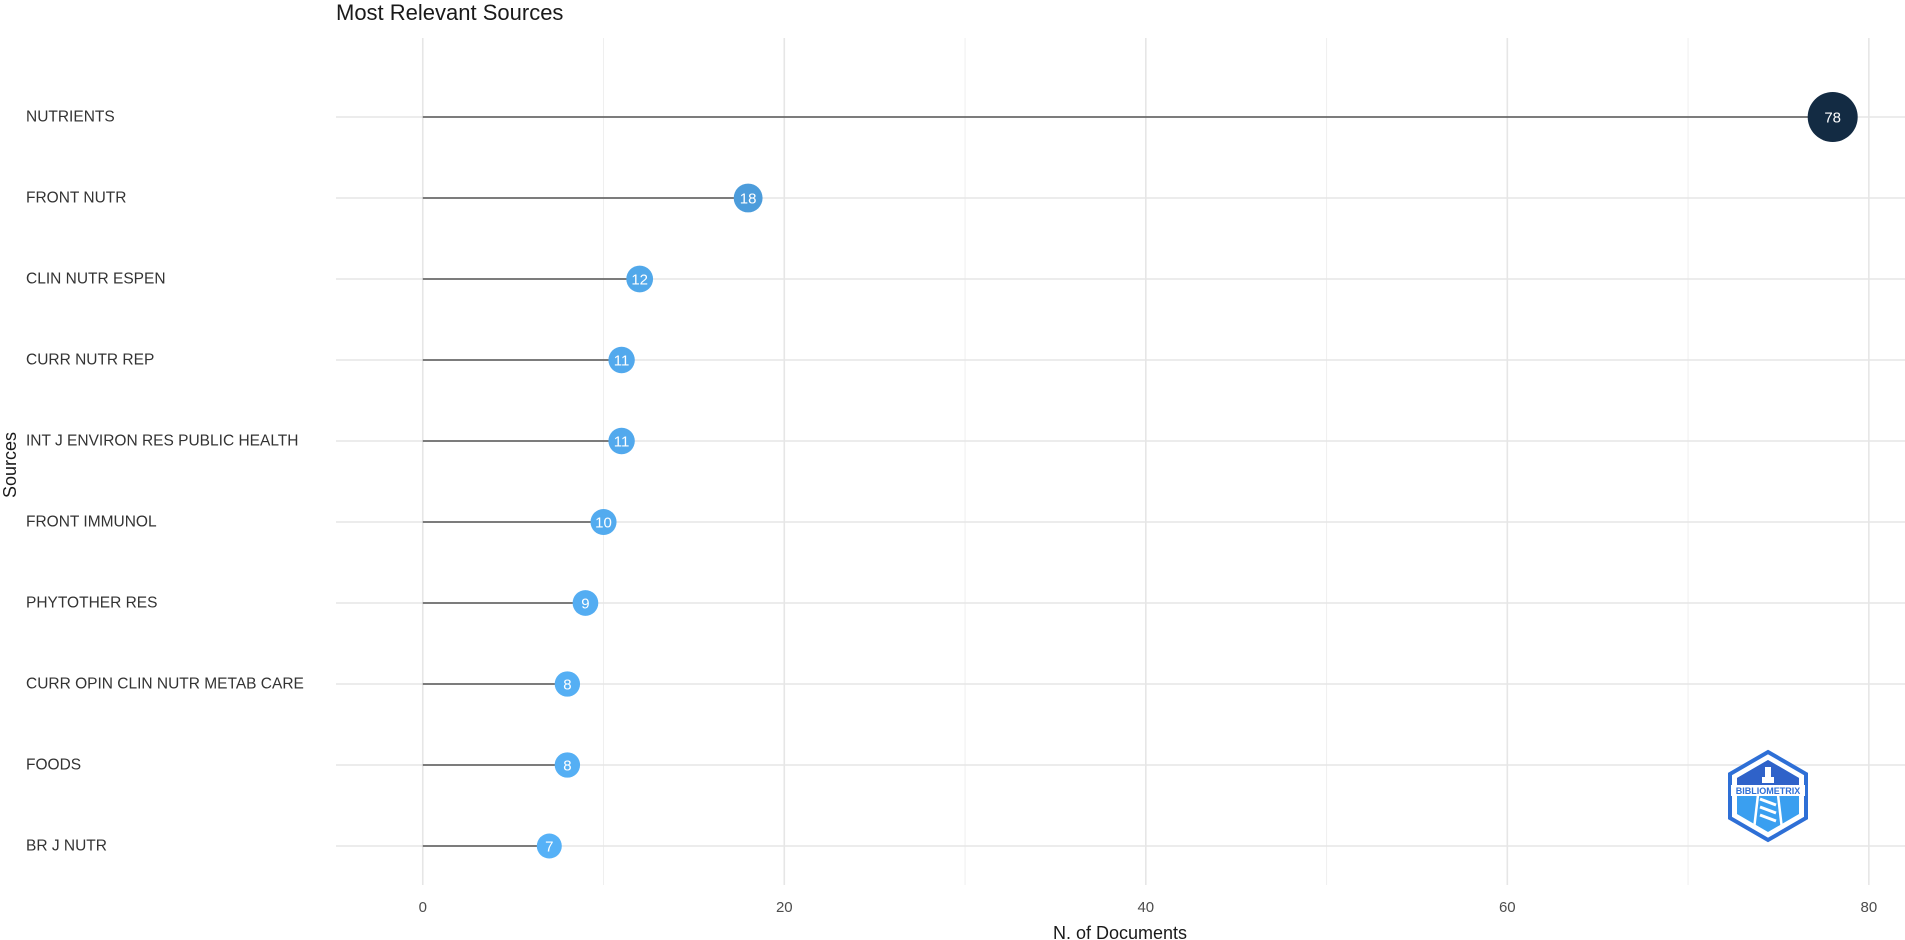 The height and width of the screenshot is (940, 1905). I want to click on data-label-0: 78, so click(1832, 118).